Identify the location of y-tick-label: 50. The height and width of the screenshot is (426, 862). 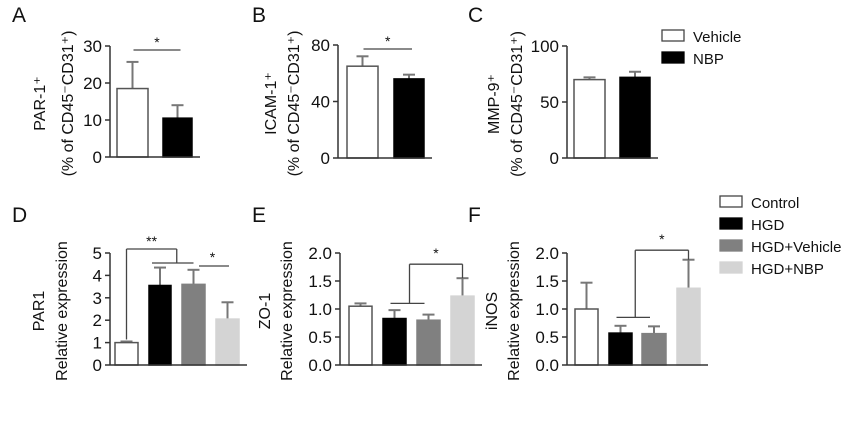
(549, 102).